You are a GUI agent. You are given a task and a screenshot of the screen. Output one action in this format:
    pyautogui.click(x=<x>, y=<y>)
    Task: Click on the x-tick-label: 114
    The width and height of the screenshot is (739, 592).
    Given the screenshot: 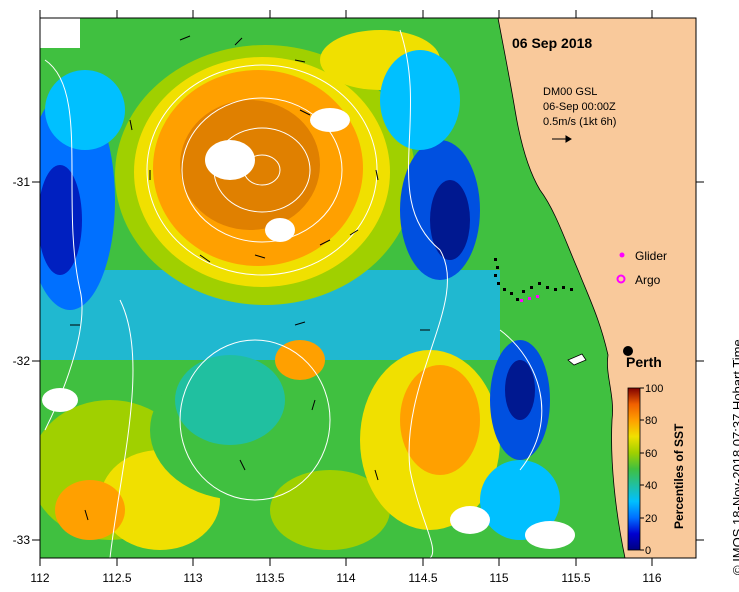 What is the action you would take?
    pyautogui.click(x=345, y=578)
    